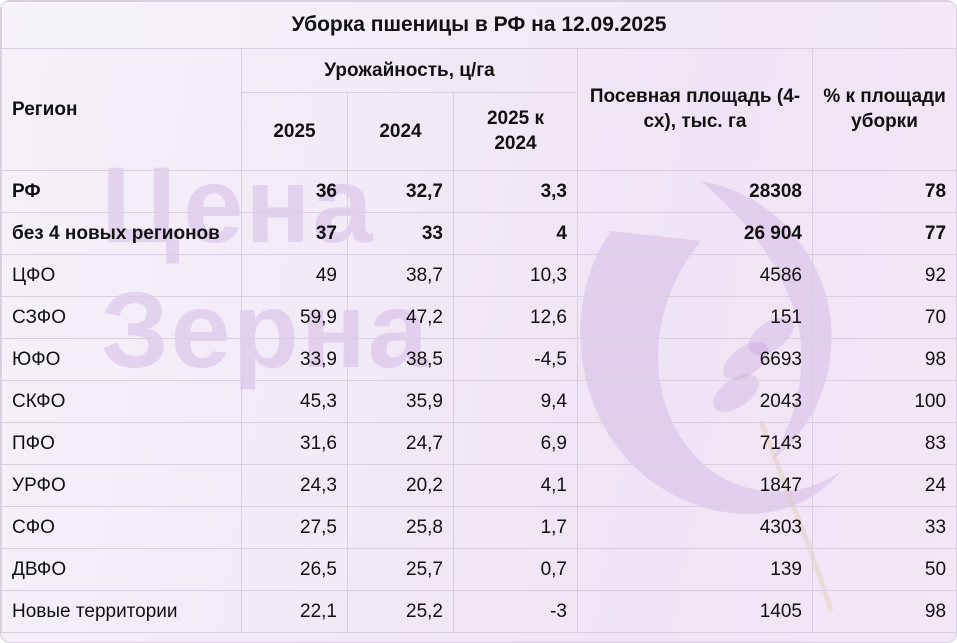 This screenshot has height=643, width=957. What do you see at coordinates (121, 485) in the screenshot?
I see `cell-region: УРФО` at bounding box center [121, 485].